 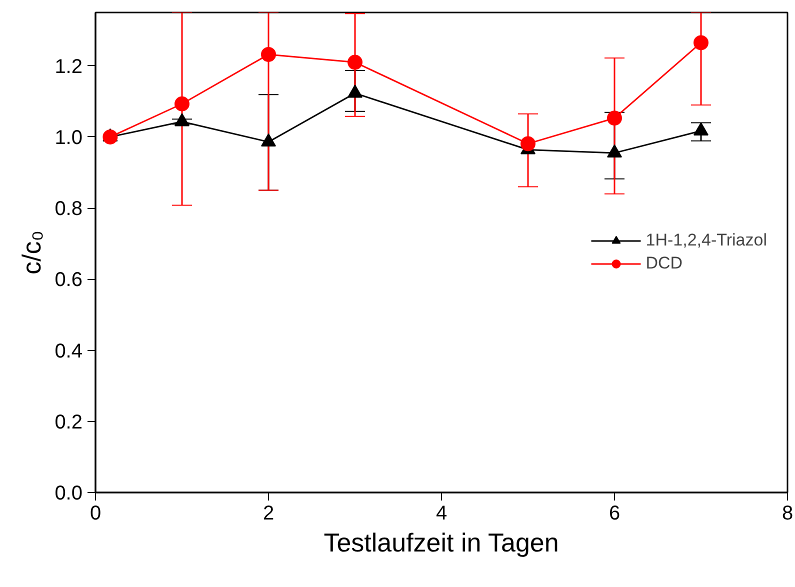 I want to click on y-tick-label: 1.2, so click(x=68, y=67).